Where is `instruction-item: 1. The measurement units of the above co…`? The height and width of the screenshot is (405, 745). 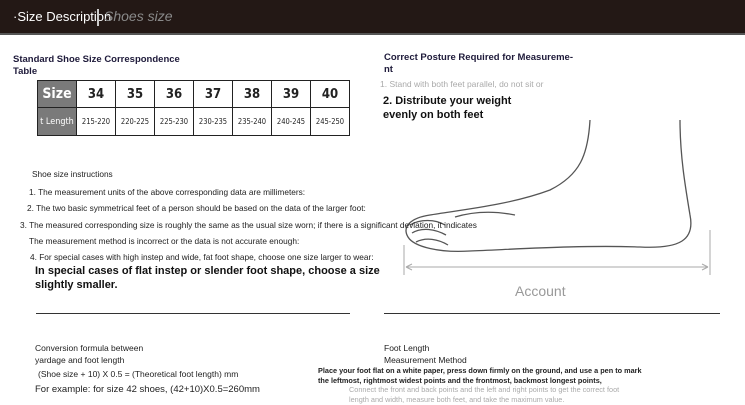
instruction-item: 1. The measurement units of the above co… is located at coordinates (167, 192).